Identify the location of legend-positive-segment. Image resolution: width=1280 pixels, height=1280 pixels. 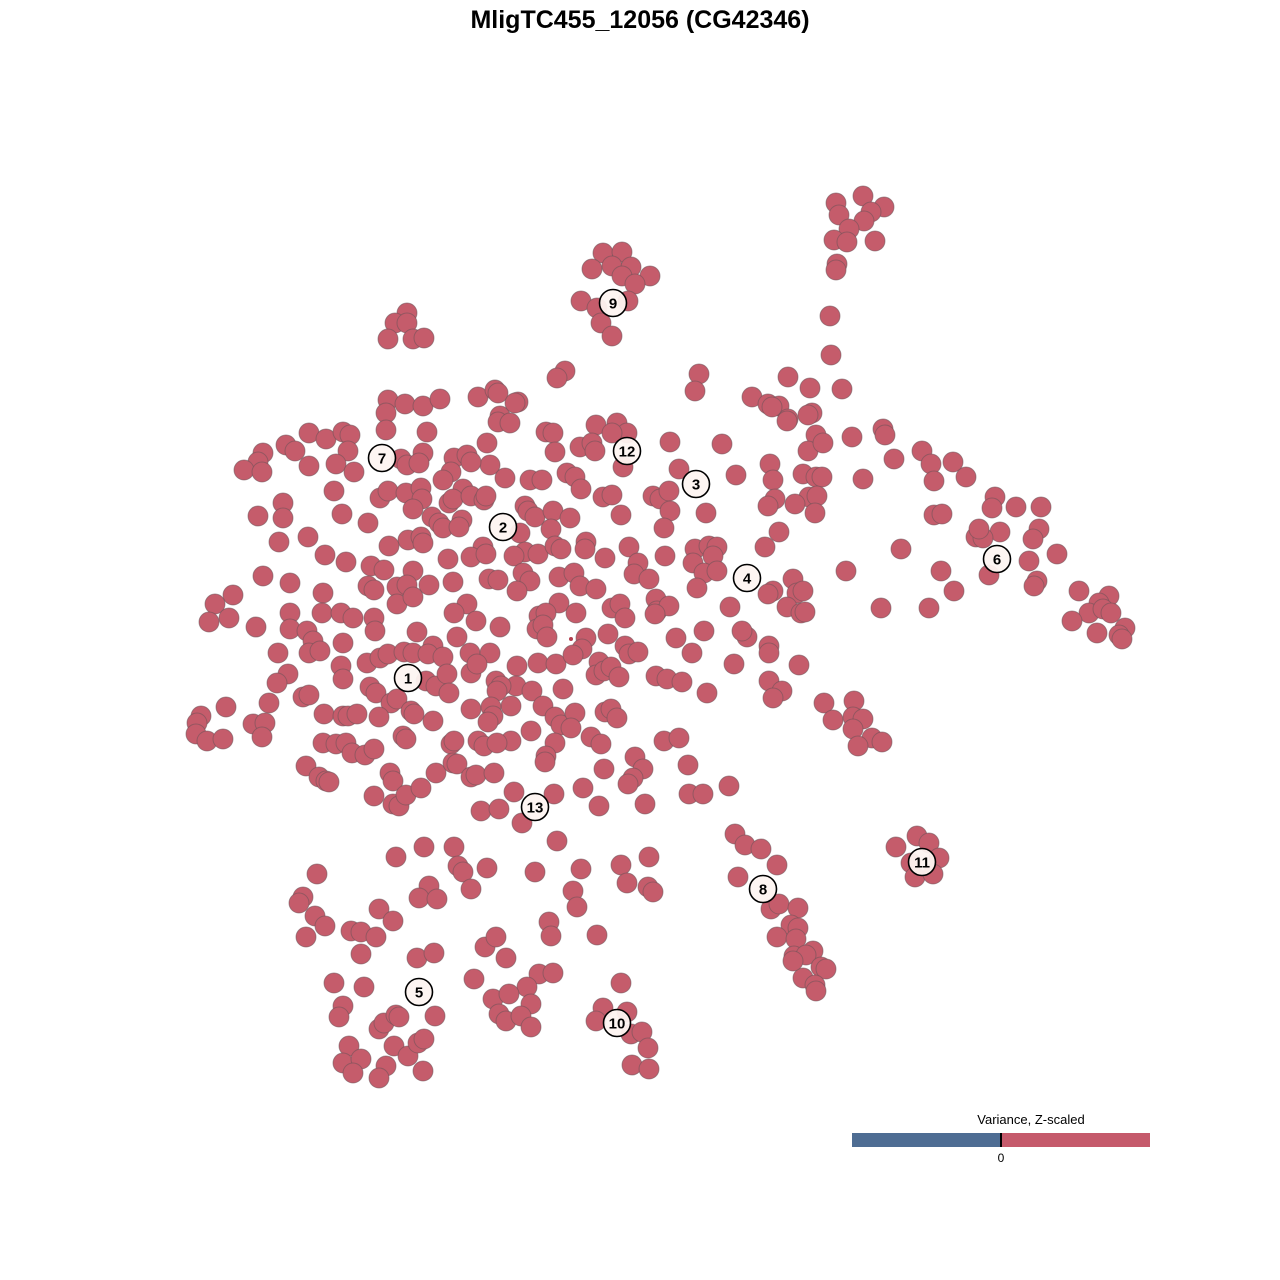
(1075, 1140).